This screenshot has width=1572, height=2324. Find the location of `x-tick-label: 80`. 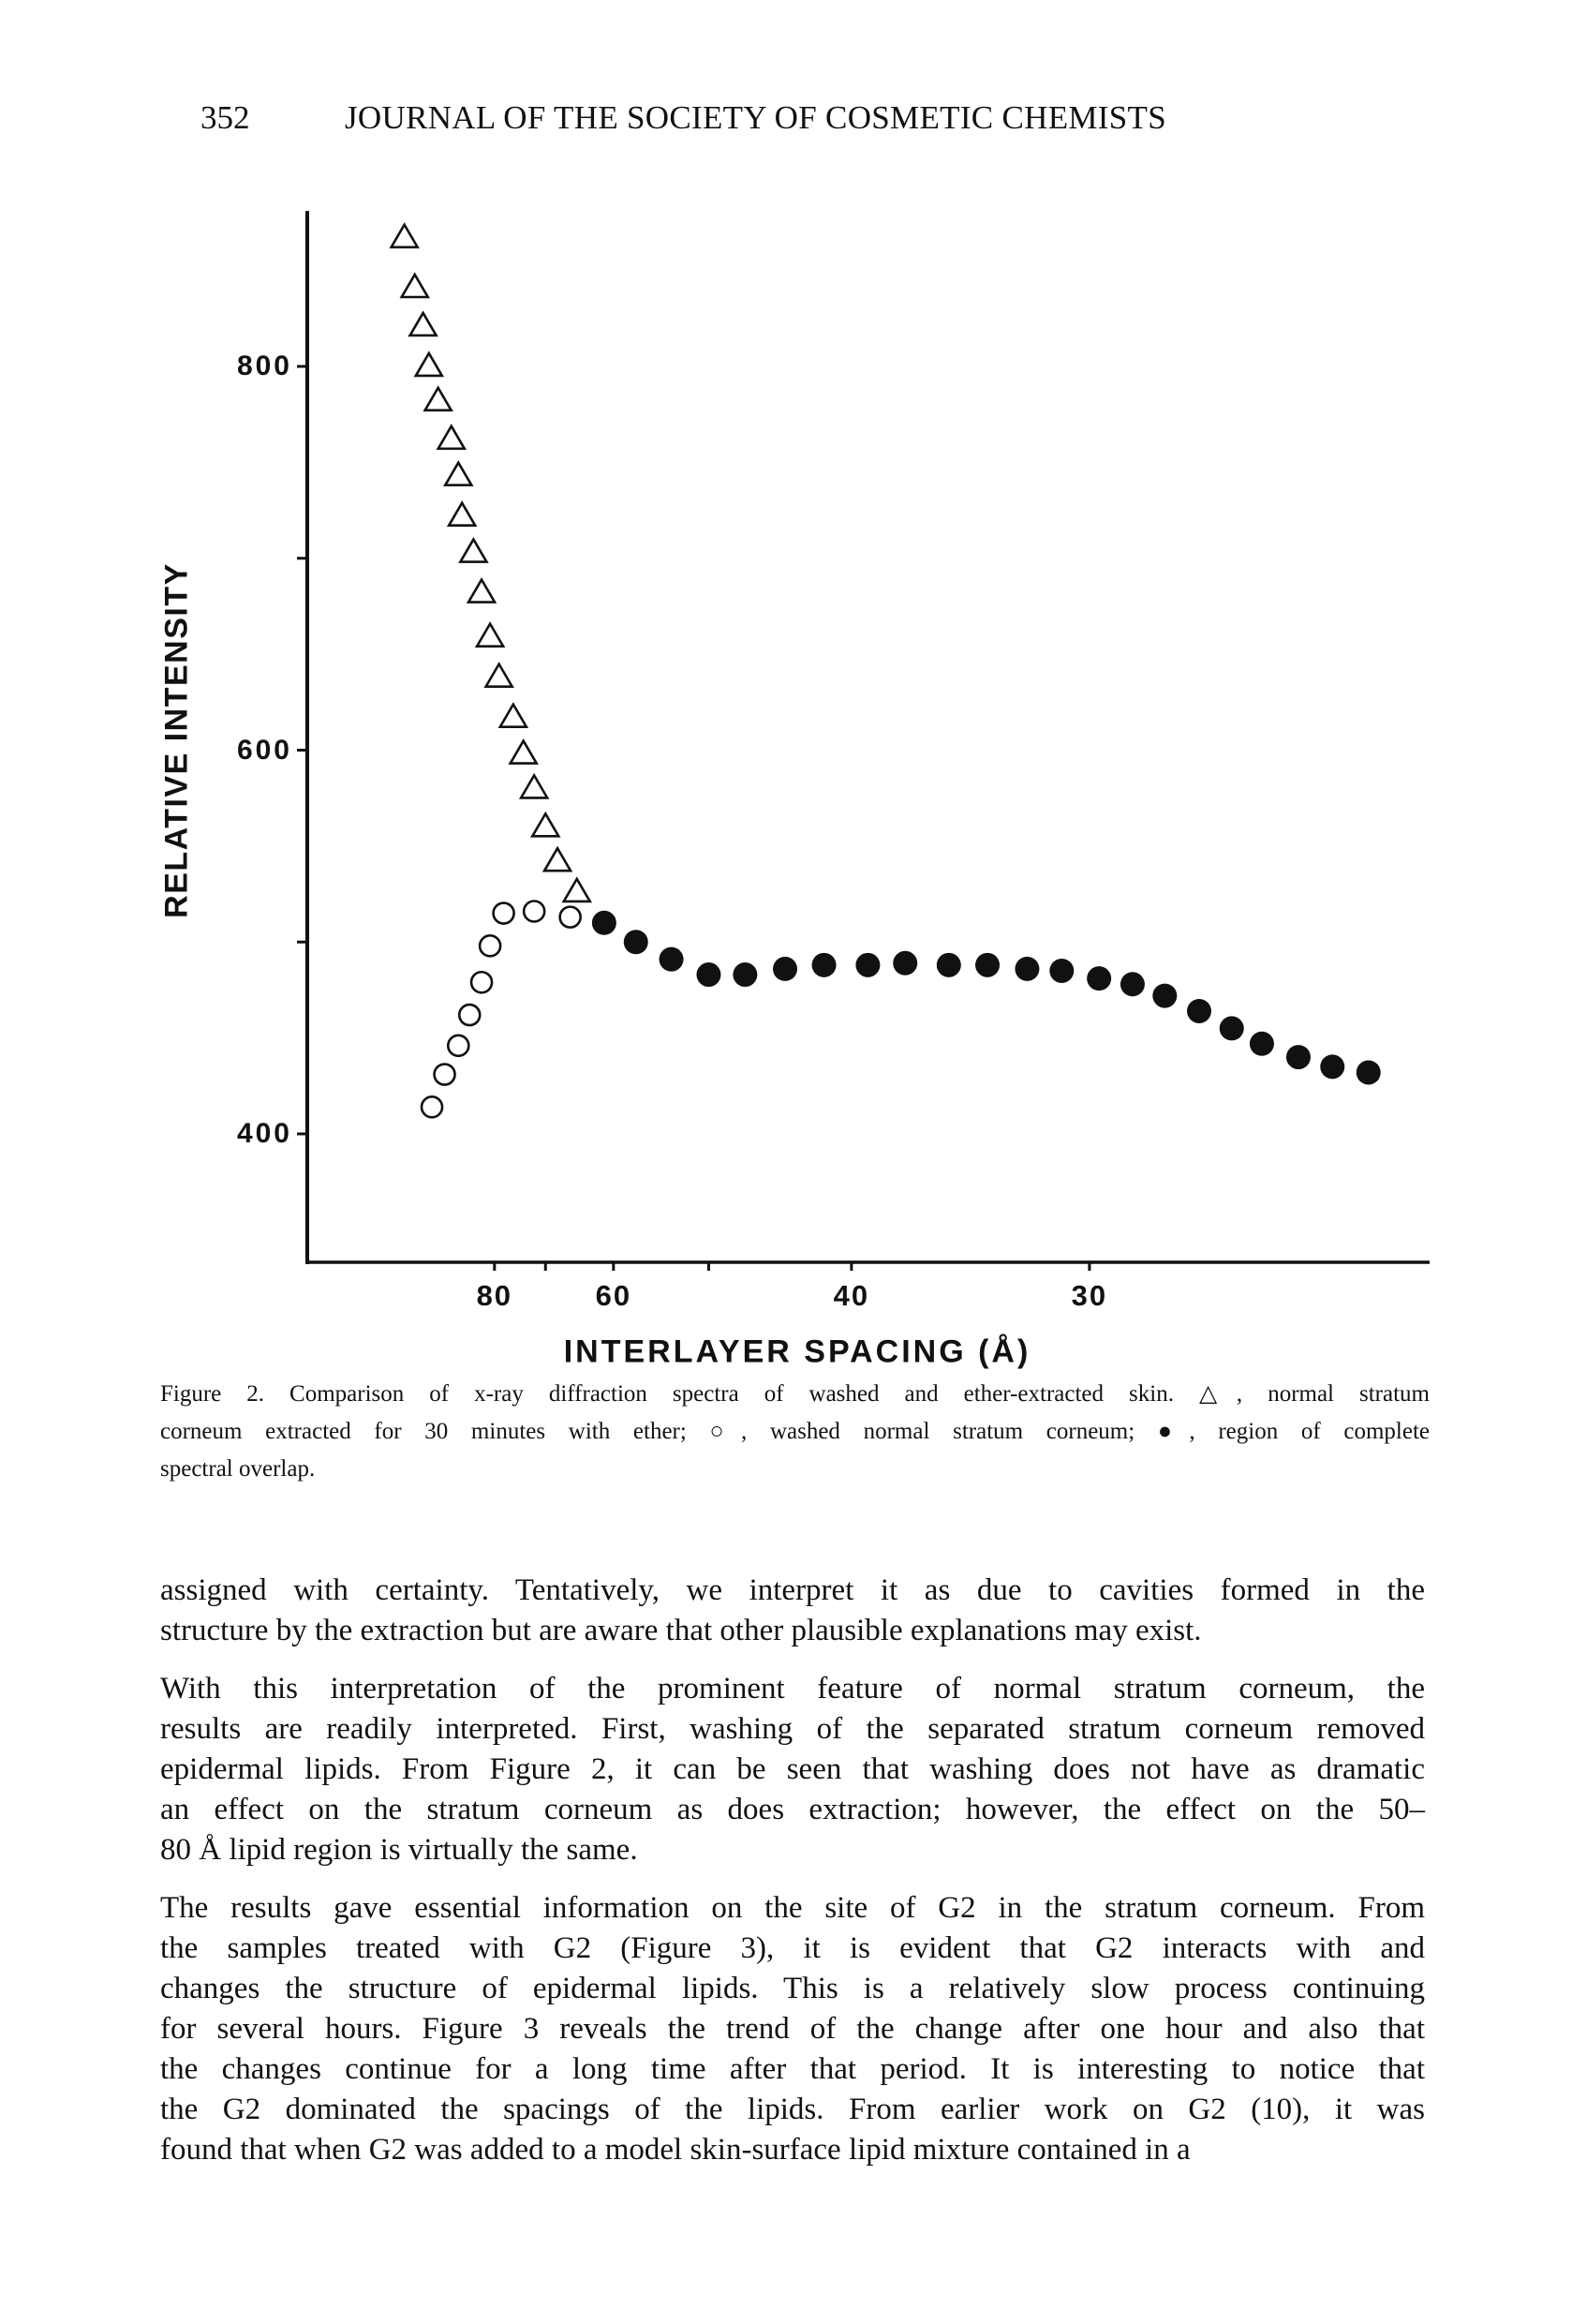

x-tick-label: 80 is located at coordinates (495, 1295).